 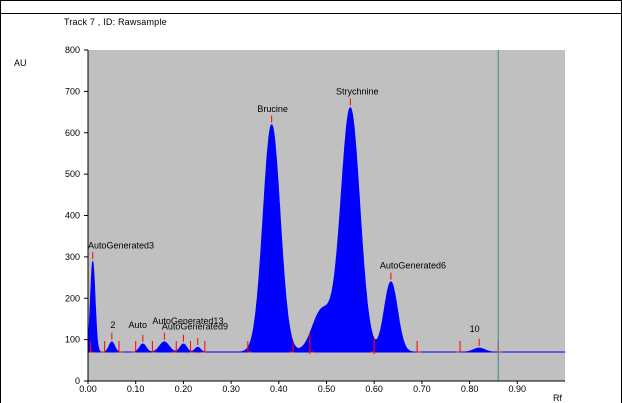 What do you see at coordinates (138, 325) in the screenshot?
I see `peak-label: Auto` at bounding box center [138, 325].